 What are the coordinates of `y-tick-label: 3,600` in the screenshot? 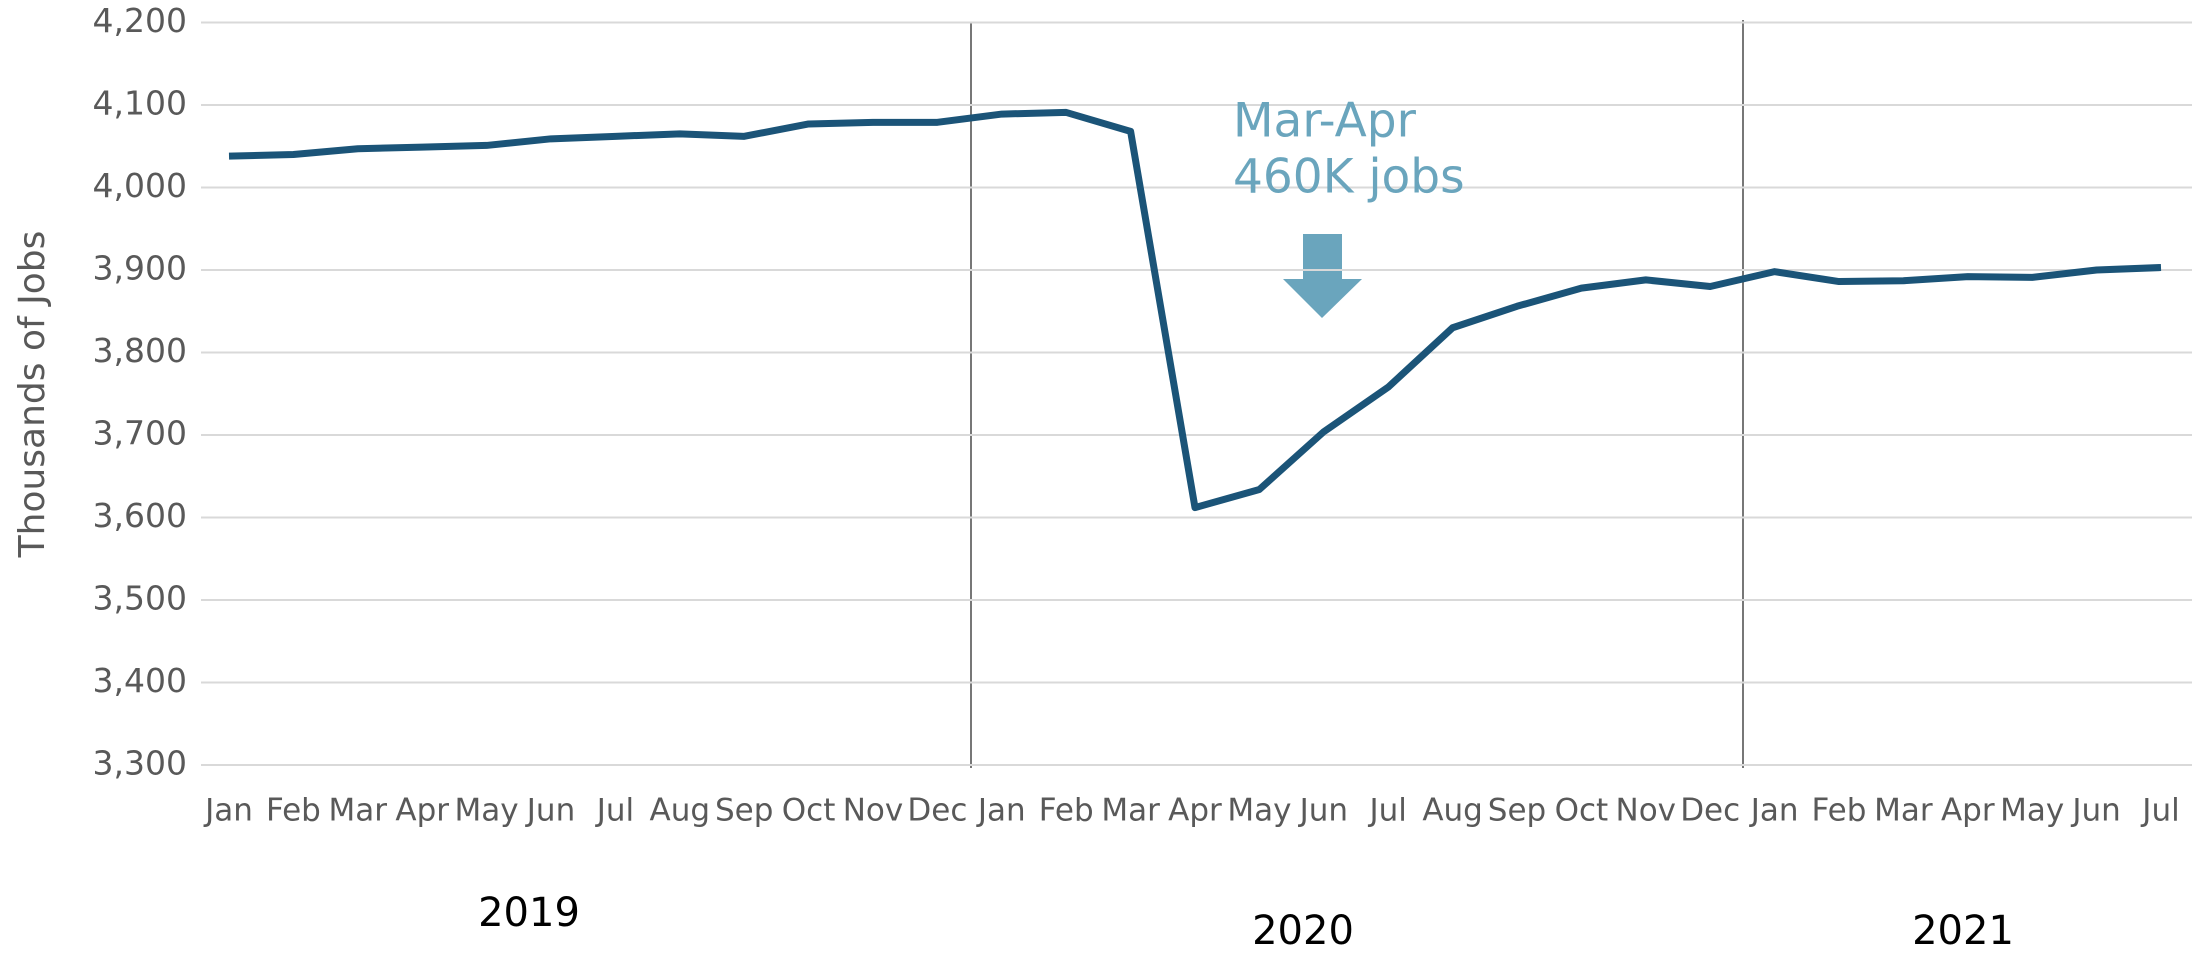 It's located at (140, 515).